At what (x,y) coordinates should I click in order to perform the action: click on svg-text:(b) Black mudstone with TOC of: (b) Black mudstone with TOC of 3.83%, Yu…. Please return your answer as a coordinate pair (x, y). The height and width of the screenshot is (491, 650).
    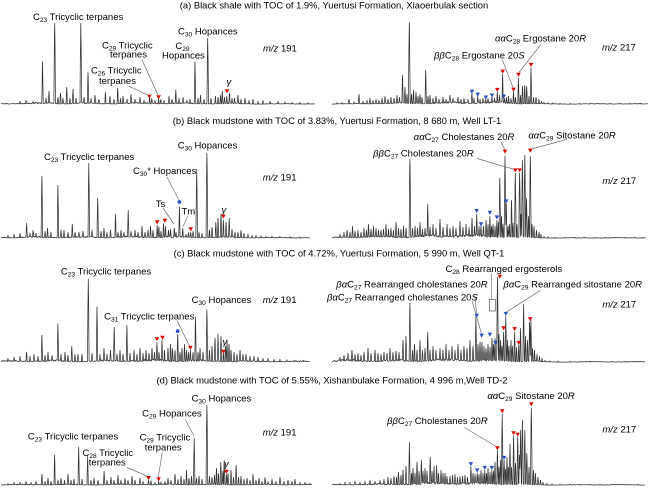
    Looking at the image, I should click on (337, 120).